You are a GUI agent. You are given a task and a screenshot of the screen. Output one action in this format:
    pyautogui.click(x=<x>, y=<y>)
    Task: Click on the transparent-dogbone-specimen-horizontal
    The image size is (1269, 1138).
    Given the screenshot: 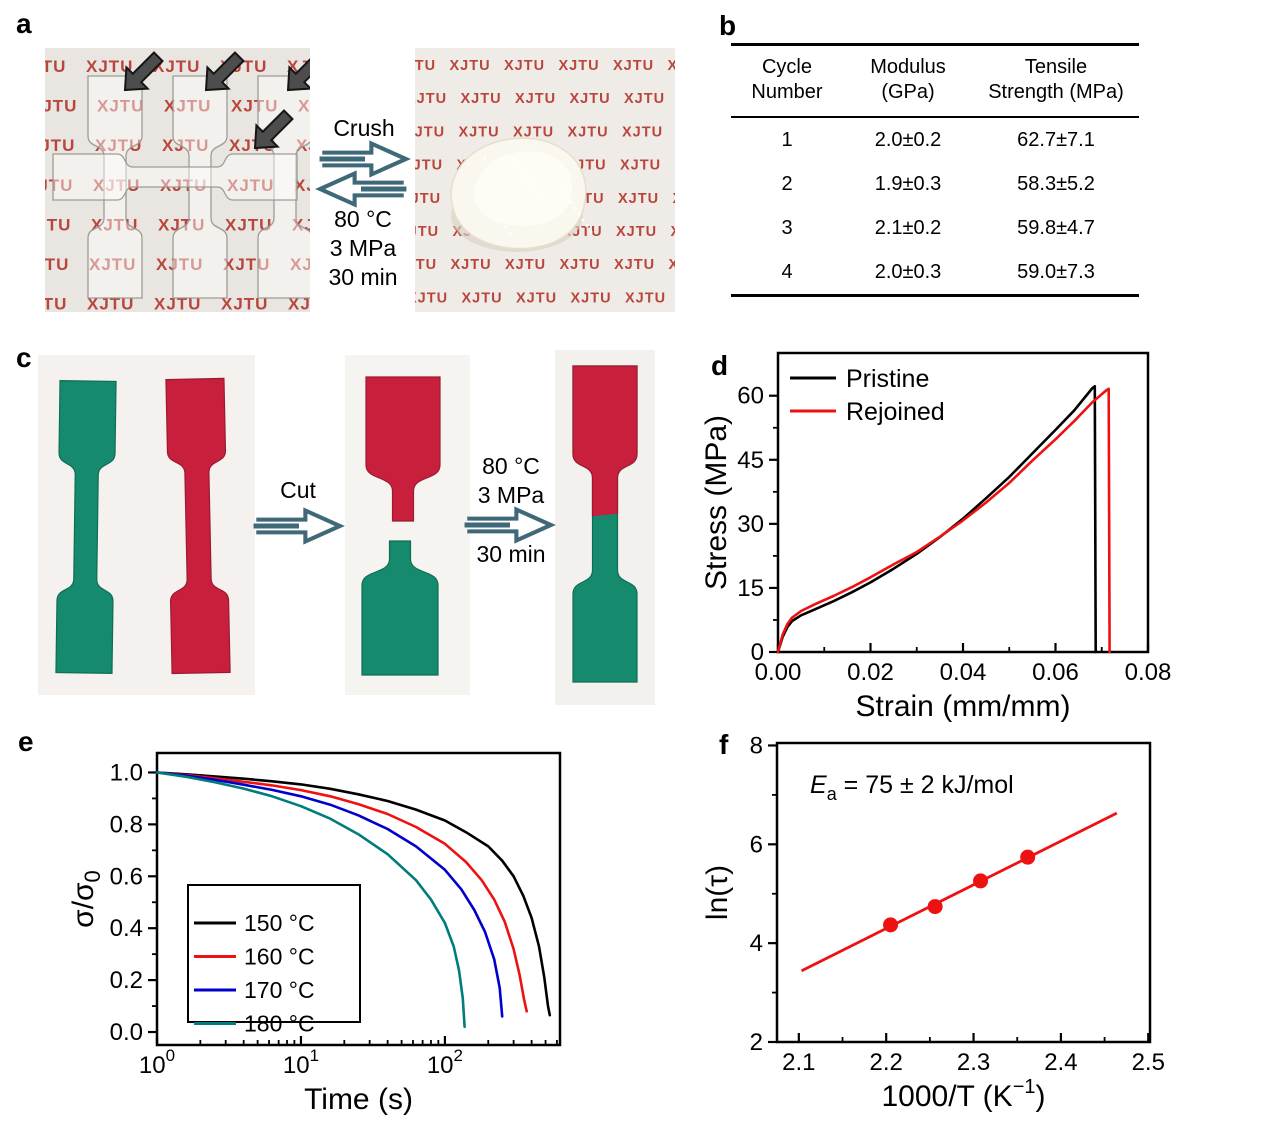 What is the action you would take?
    pyautogui.click(x=175, y=177)
    